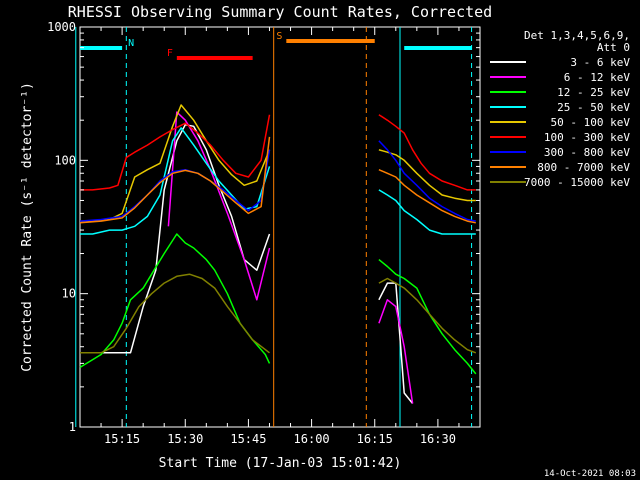 This screenshot has height=480, width=640. Describe the element at coordinates (587, 137) in the screenshot. I see `legend-entry-5: 100 - 300 keV` at that location.